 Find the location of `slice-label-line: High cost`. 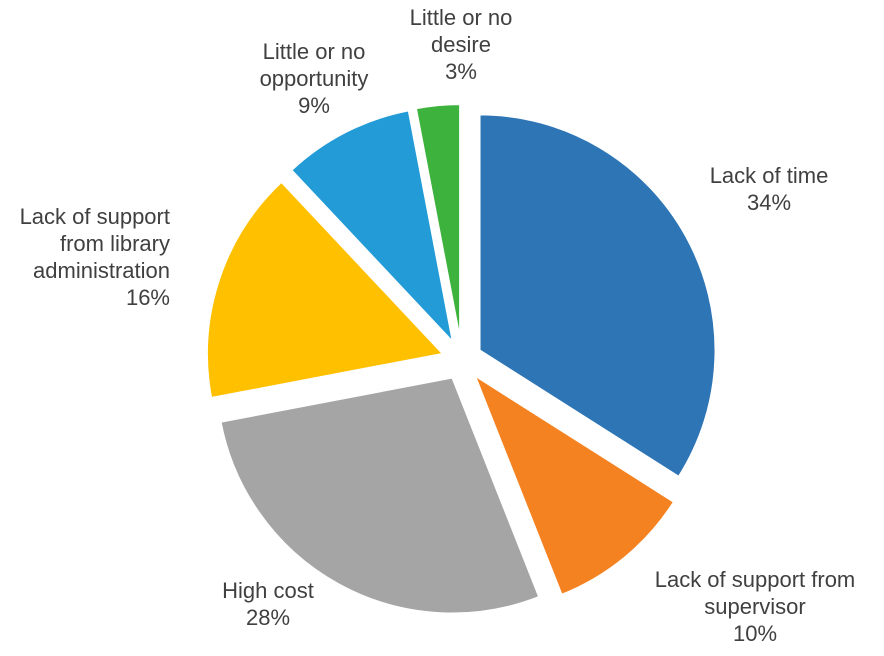

slice-label-line: High cost is located at coordinates (268, 590).